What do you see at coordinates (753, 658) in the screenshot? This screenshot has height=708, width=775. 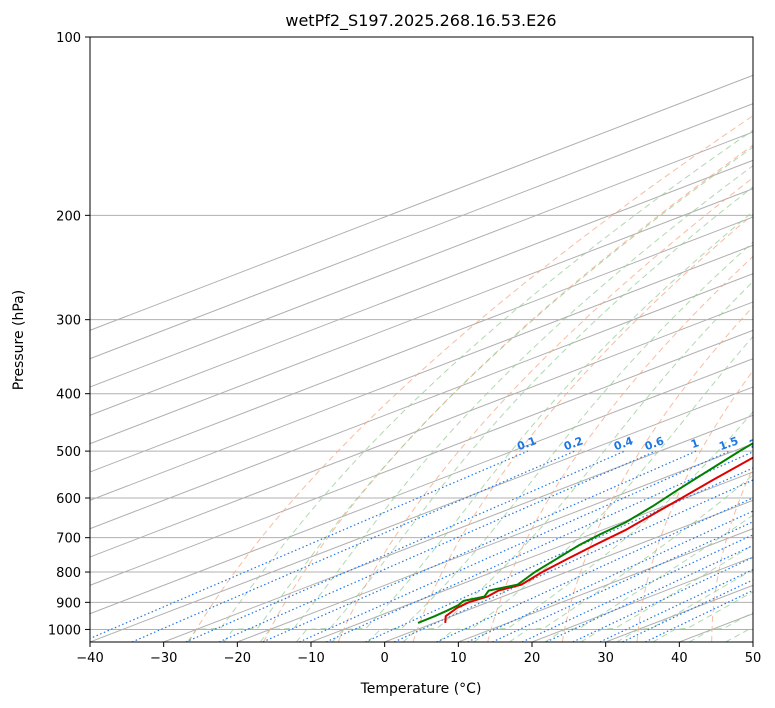 I see `x-tick-label: 50` at bounding box center [753, 658].